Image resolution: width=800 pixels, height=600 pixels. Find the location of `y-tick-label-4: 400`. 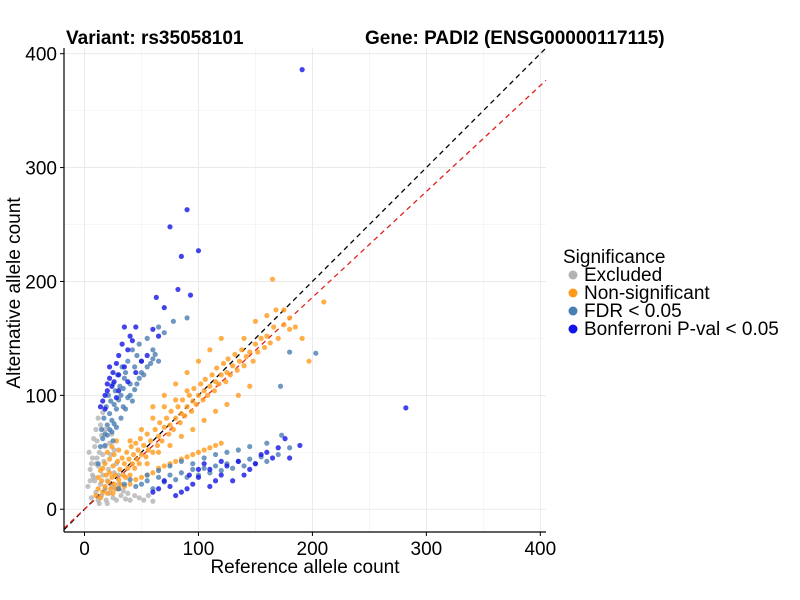

y-tick-label-4: 400 is located at coordinates (41, 55).